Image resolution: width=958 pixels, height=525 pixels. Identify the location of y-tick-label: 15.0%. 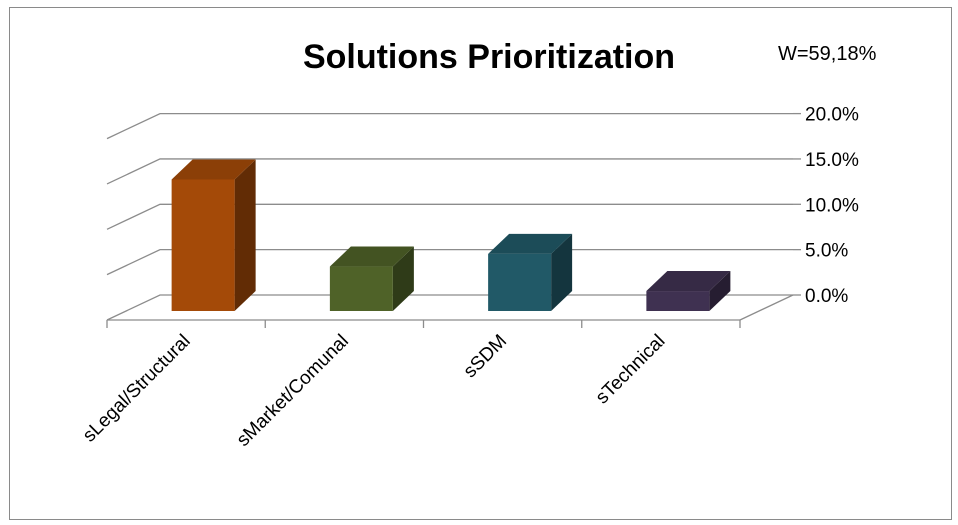
(832, 160).